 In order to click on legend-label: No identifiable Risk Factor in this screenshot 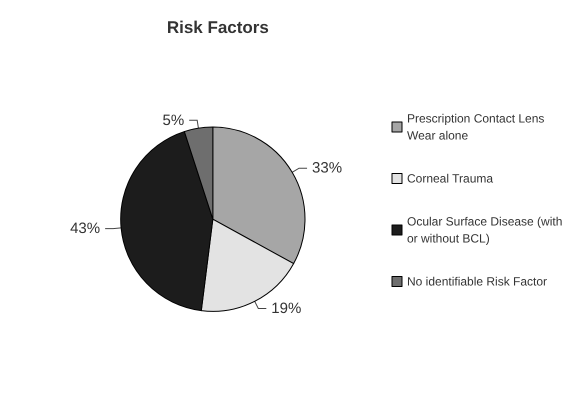, I will do `click(477, 281)`.